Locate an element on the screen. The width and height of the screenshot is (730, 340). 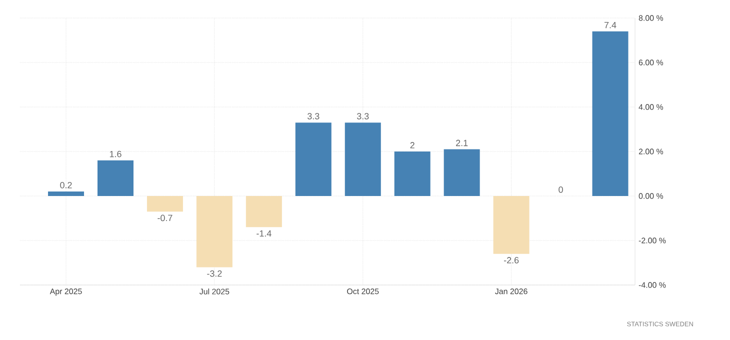
data-label: -0.7 is located at coordinates (165, 218).